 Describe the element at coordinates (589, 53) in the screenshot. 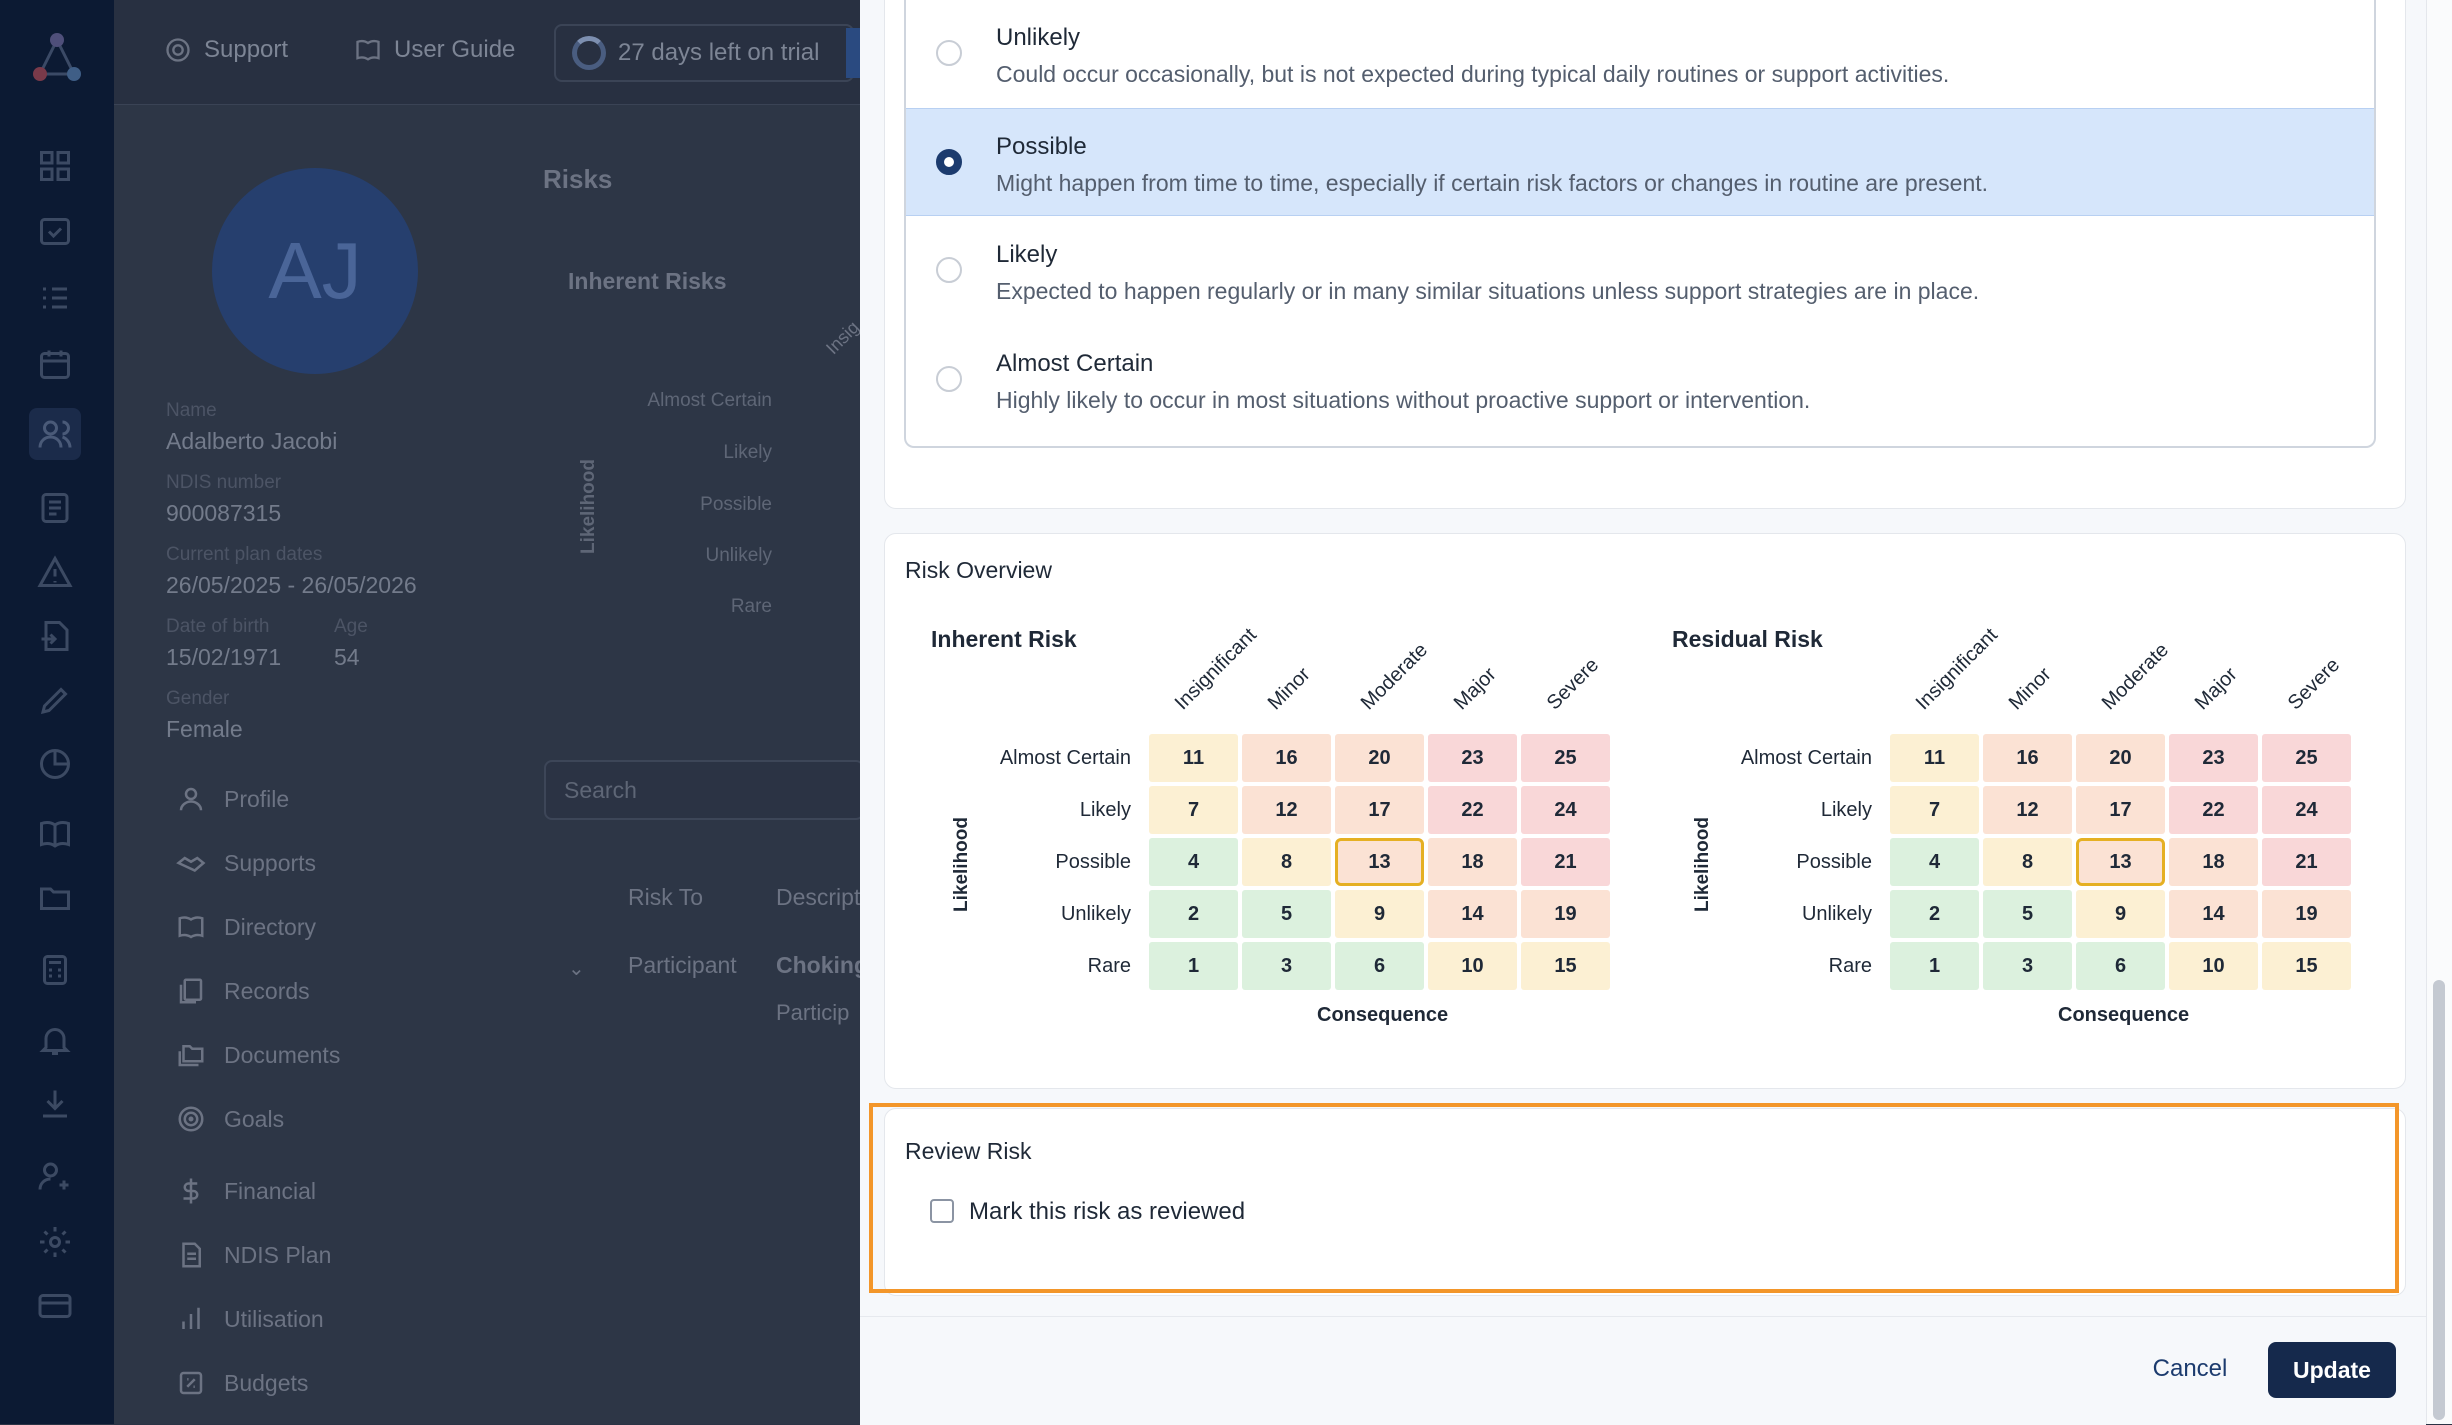

I see `trial-progress-icon` at that location.